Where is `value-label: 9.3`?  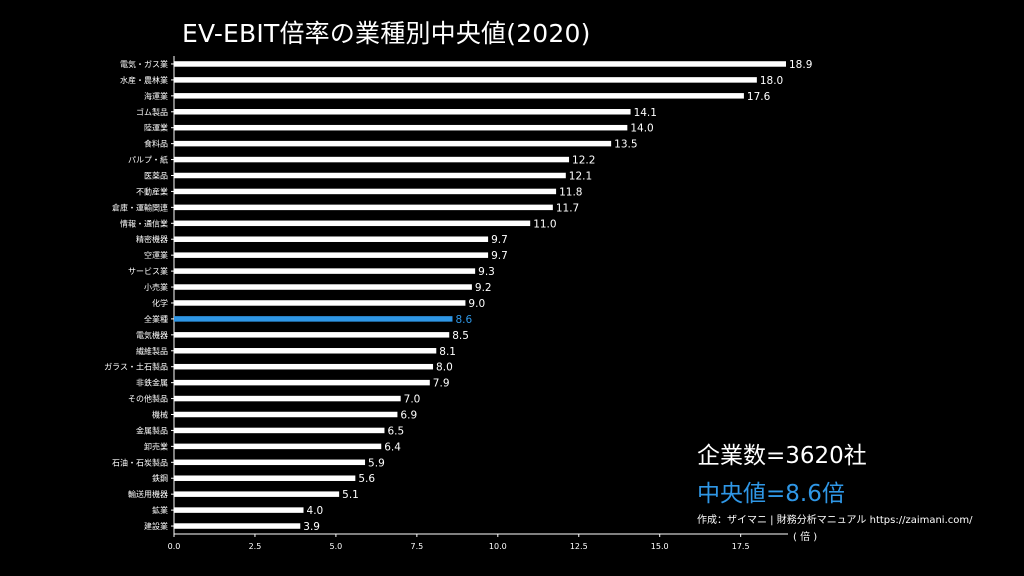
value-label: 9.3 is located at coordinates (486, 272).